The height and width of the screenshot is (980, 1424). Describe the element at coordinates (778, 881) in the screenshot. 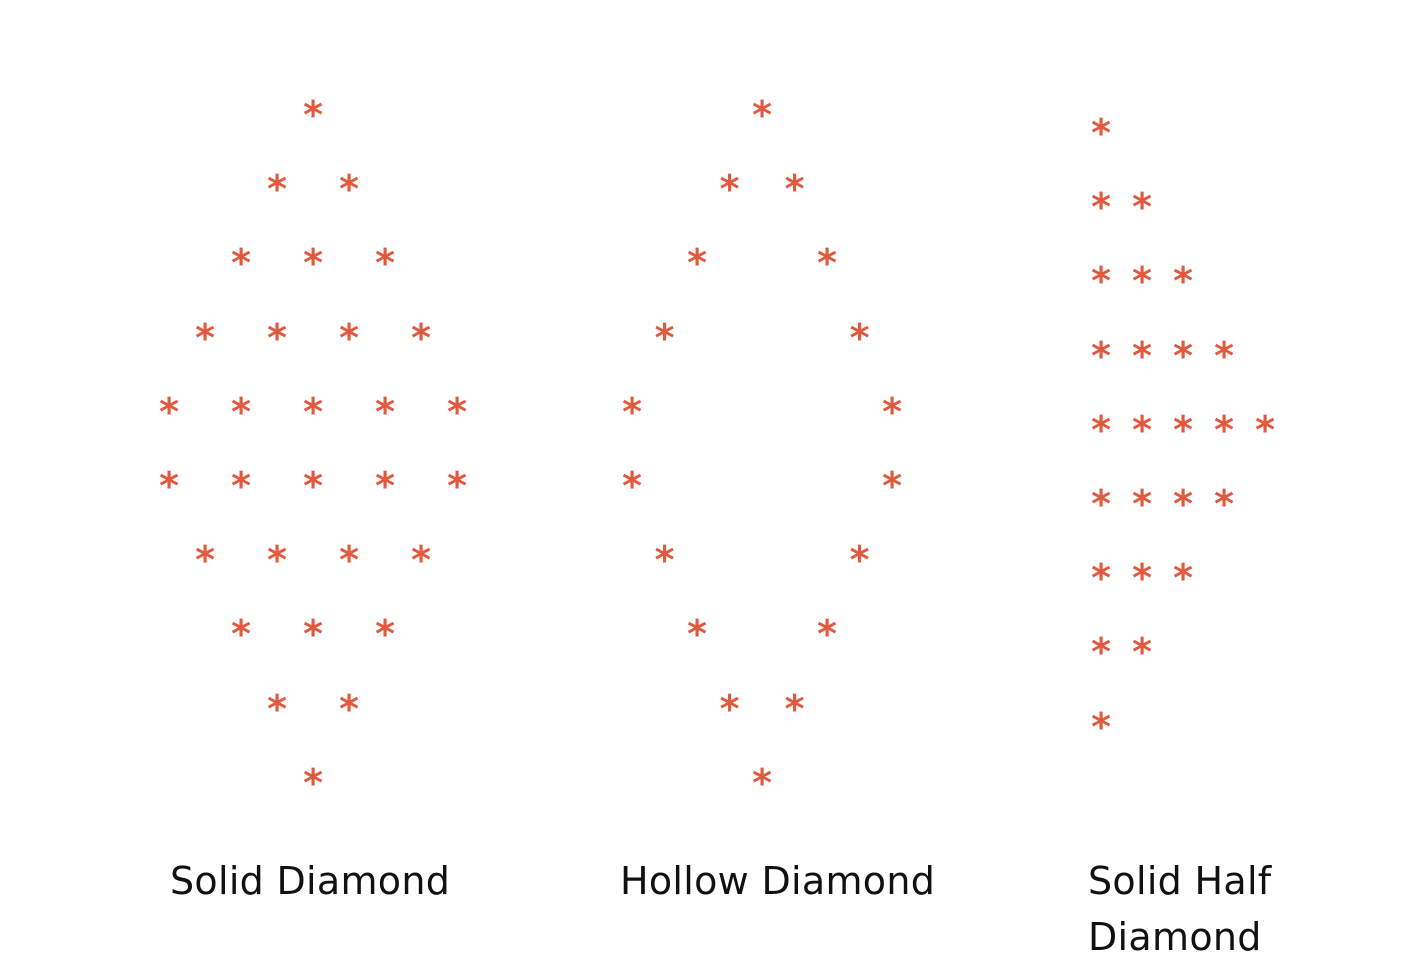

I see `hollow-diamond-caption: Hollow Diamond` at that location.